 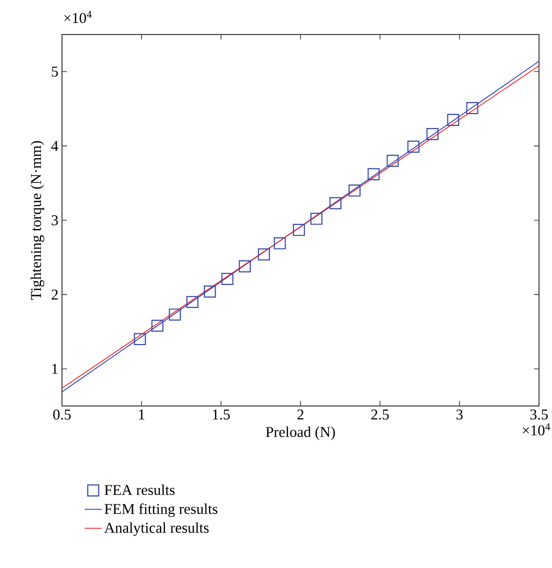 I want to click on x-tick-label: 3.5, so click(x=539, y=415).